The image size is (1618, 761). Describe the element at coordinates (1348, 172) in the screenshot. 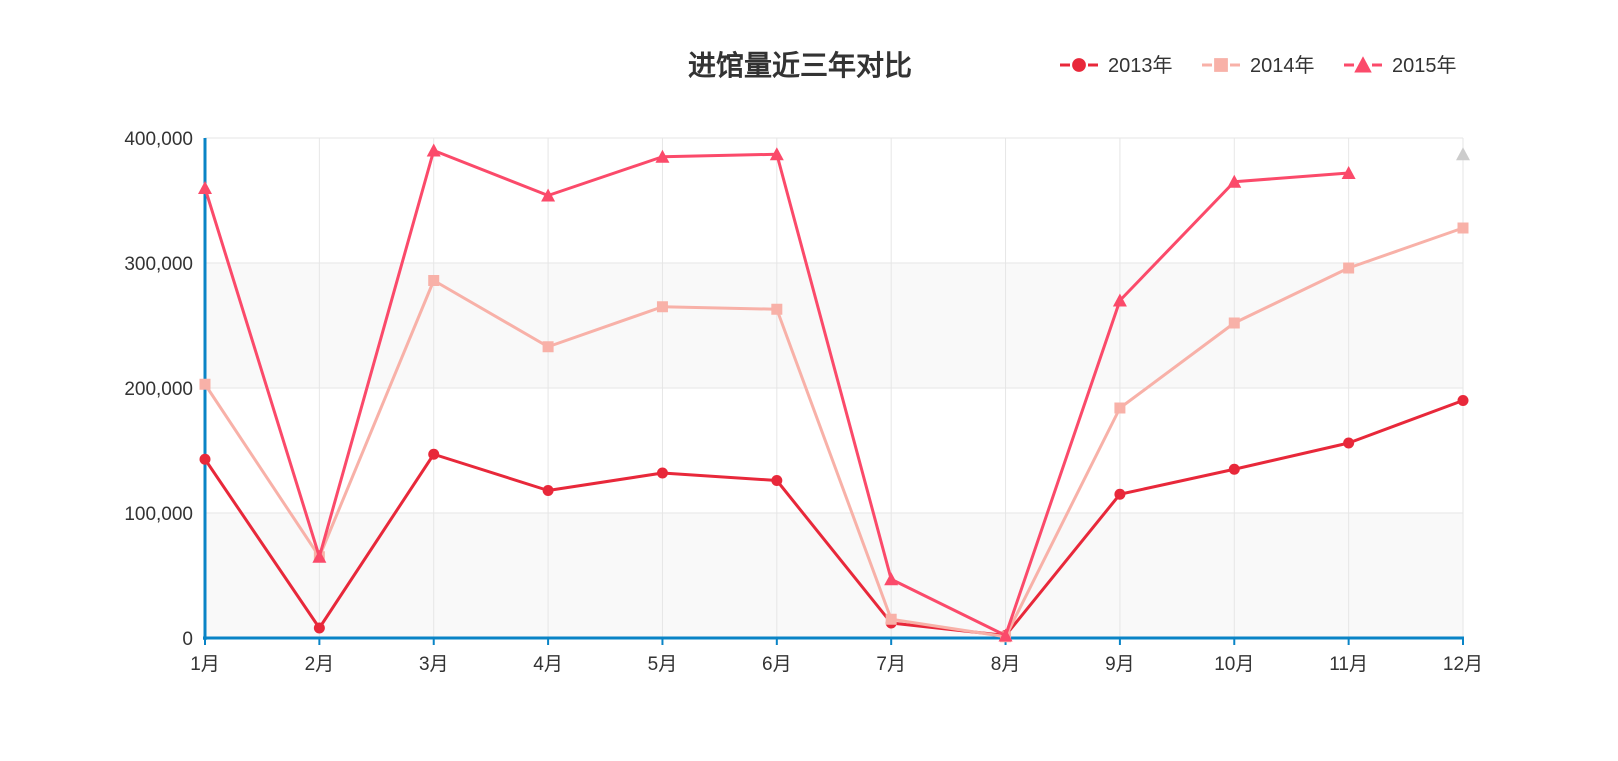

I see `data-point-2015年-11月` at that location.